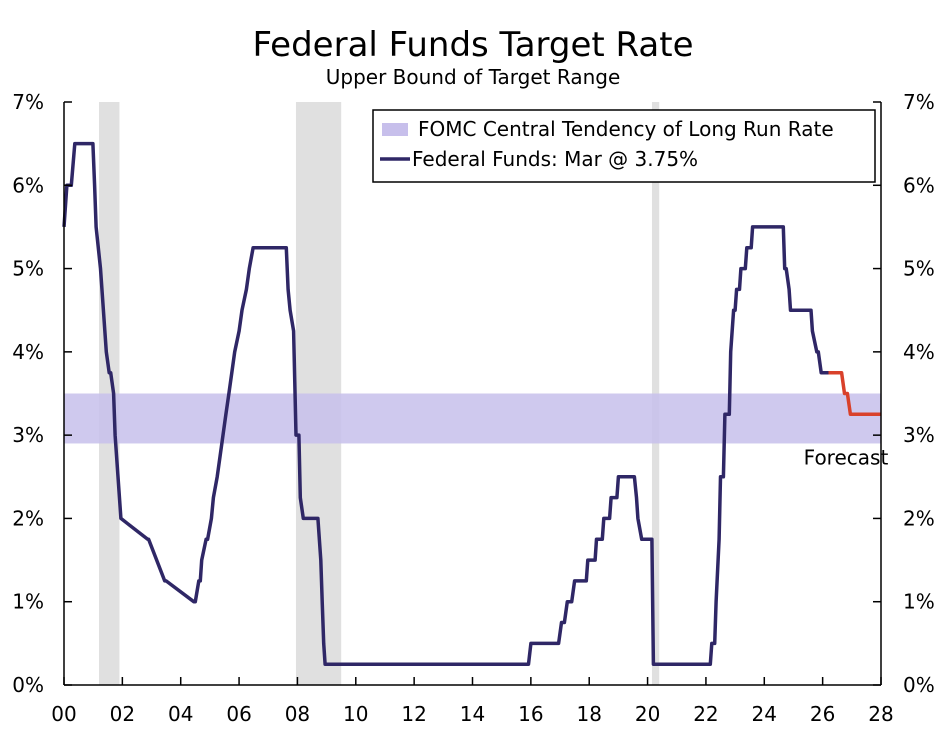 The width and height of the screenshot is (947, 731). I want to click on legend-band-label: FOMC Central Tendency of Long Run Rate, so click(626, 129).